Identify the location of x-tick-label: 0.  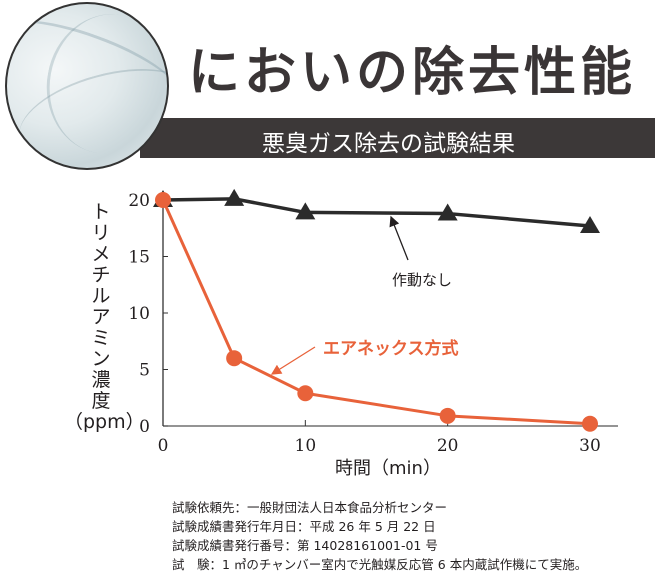
(163, 446).